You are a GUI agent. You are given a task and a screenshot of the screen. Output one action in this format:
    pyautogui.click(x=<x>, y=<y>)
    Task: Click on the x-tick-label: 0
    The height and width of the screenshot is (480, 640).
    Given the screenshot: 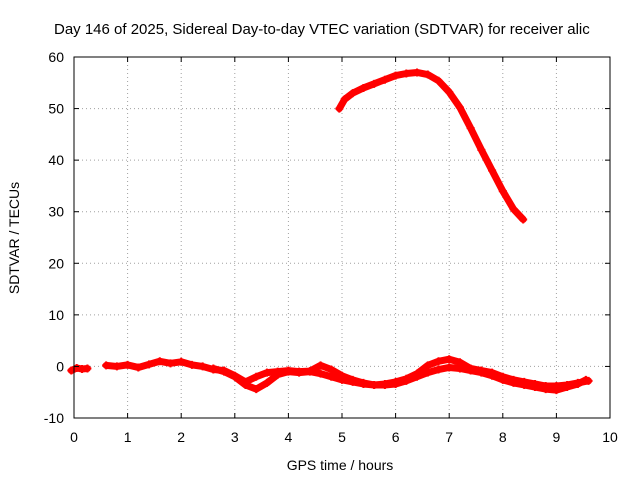 What is the action you would take?
    pyautogui.click(x=74, y=437)
    